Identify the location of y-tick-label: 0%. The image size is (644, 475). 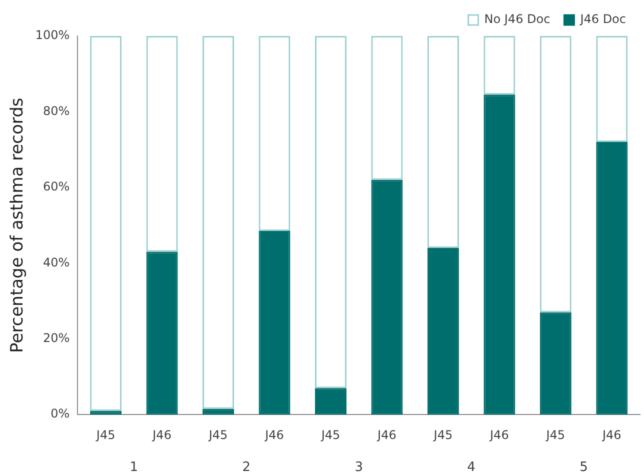
(60, 413).